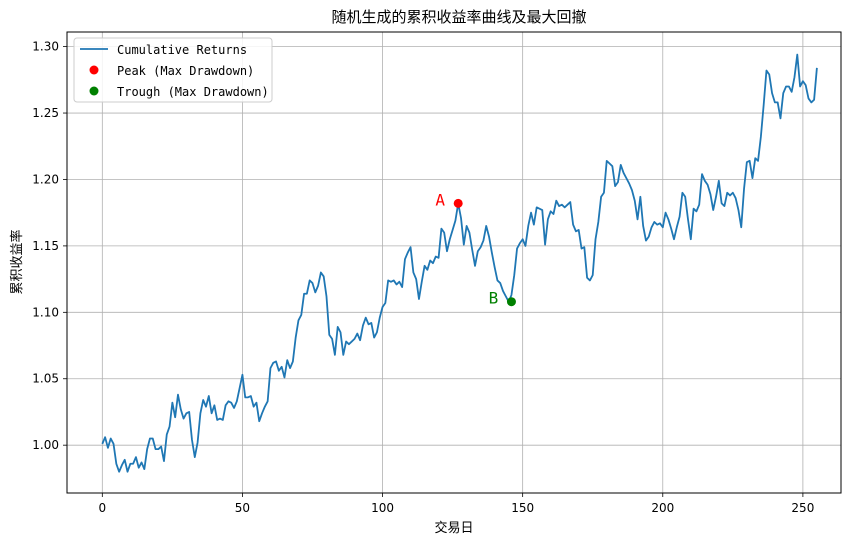 The height and width of the screenshot is (544, 851). Describe the element at coordinates (511, 302) in the screenshot. I see `trough-marker` at that location.